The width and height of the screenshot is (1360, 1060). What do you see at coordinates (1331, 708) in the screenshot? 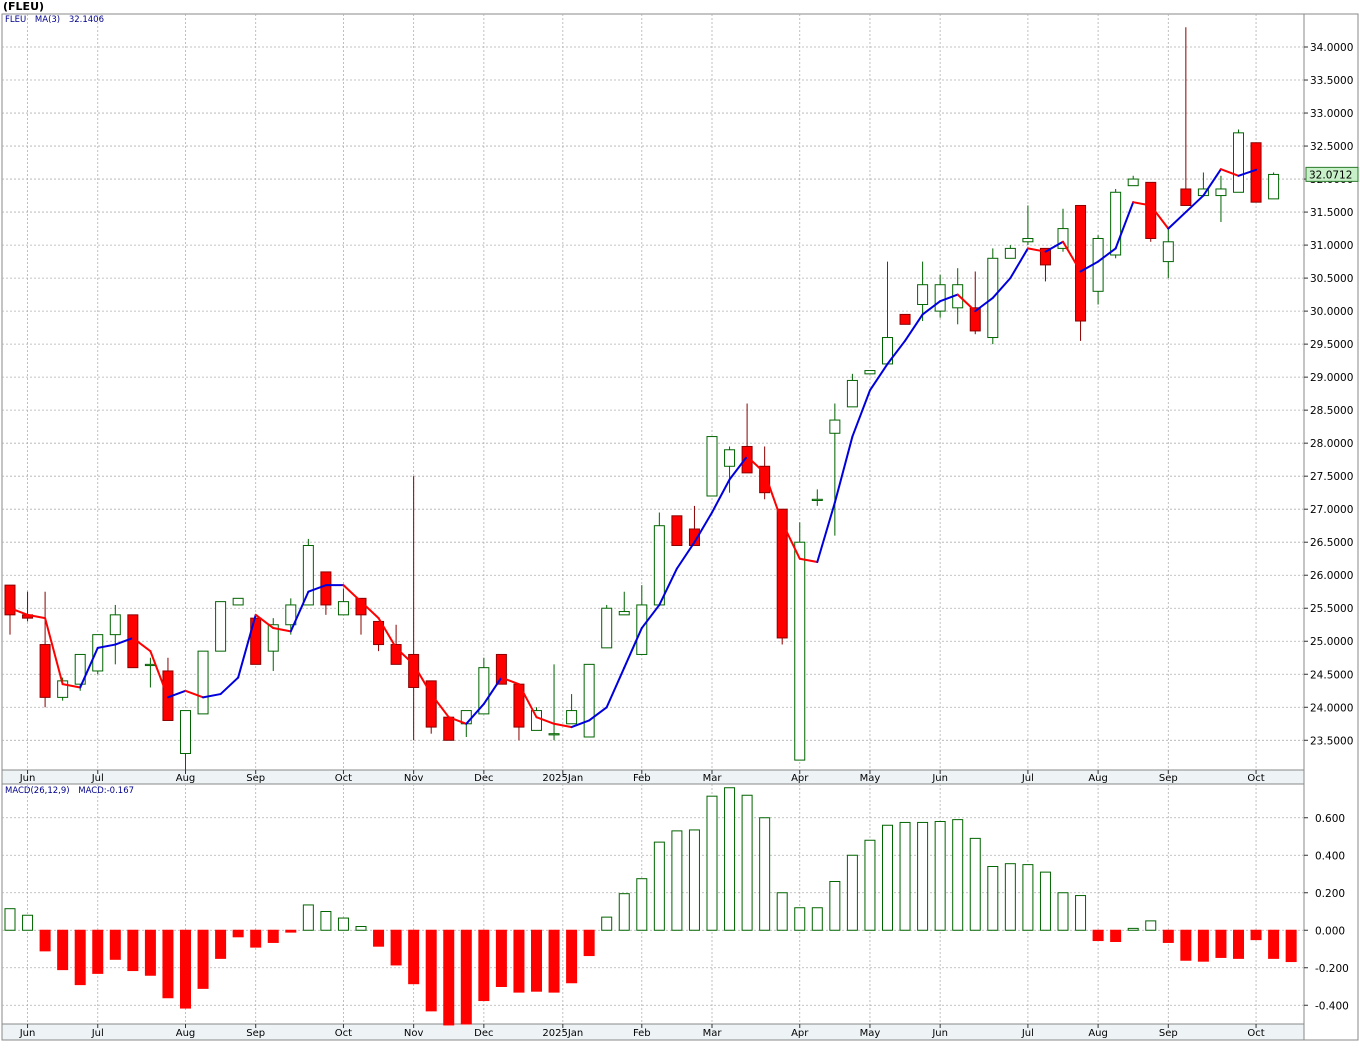
I see `price-y-tick-label: 24.0000` at bounding box center [1331, 708].